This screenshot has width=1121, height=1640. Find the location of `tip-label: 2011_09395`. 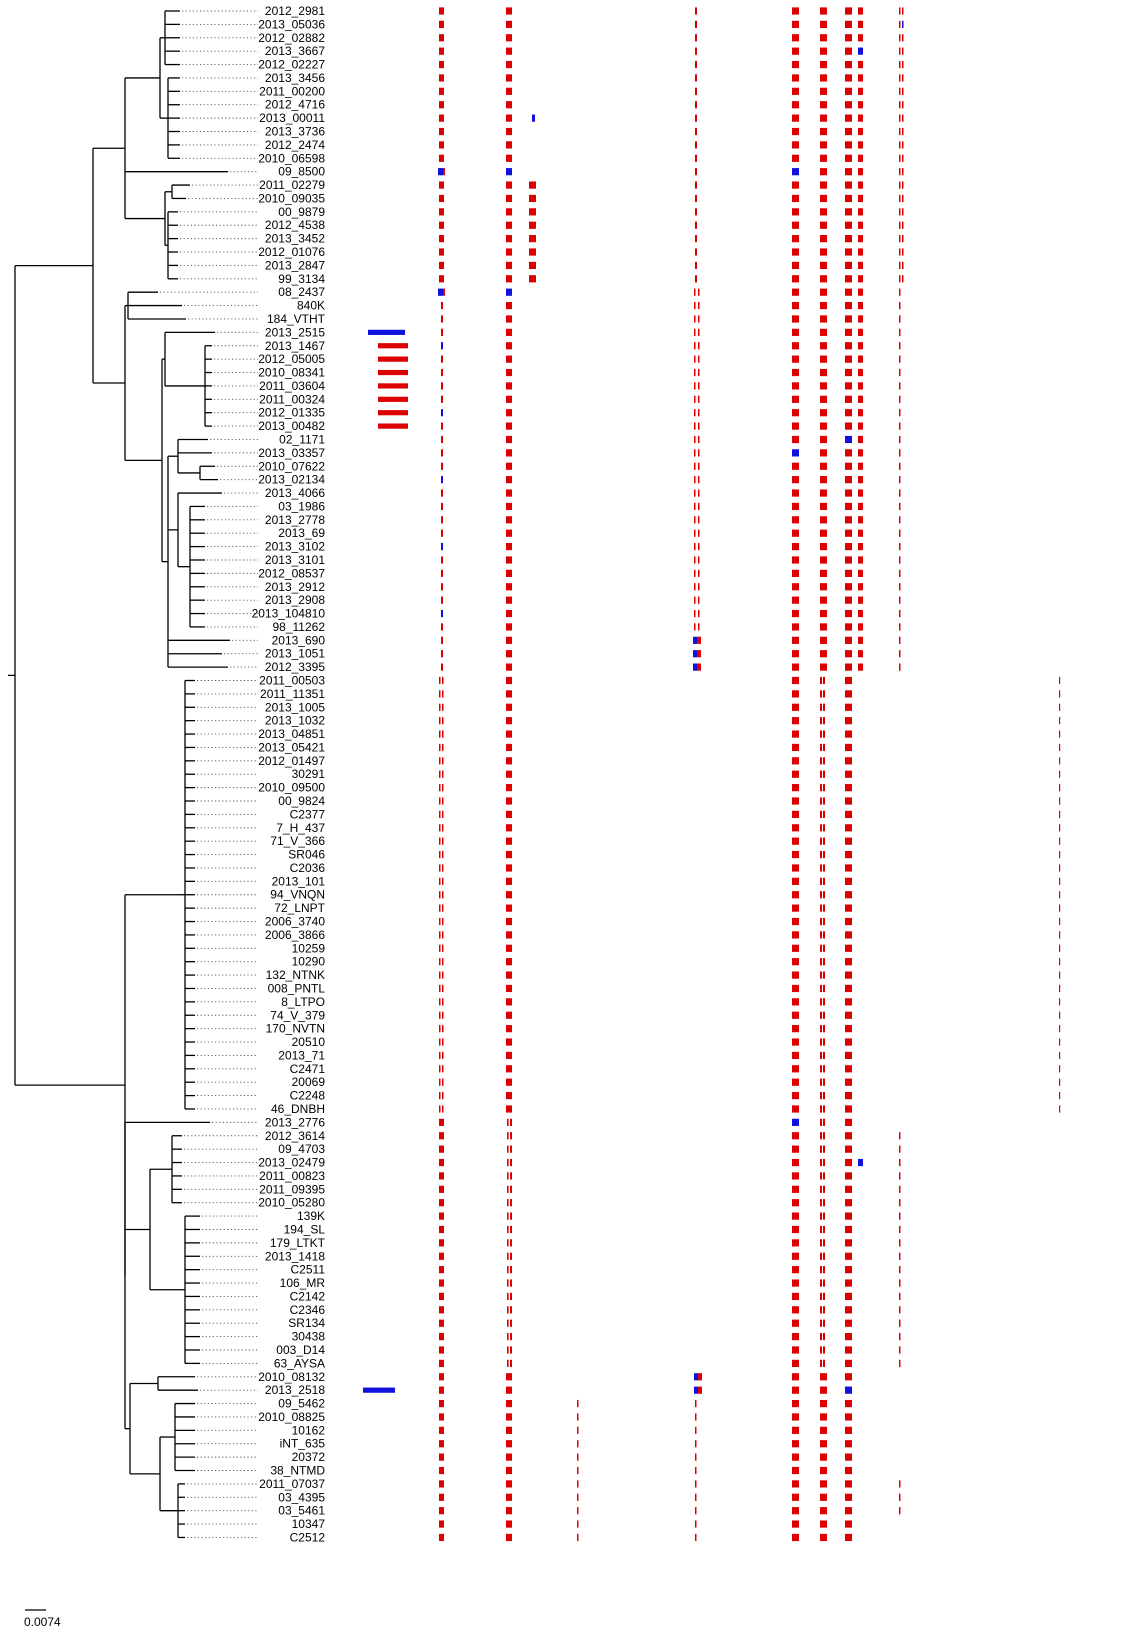

tip-label: 2011_09395 is located at coordinates (292, 1189).